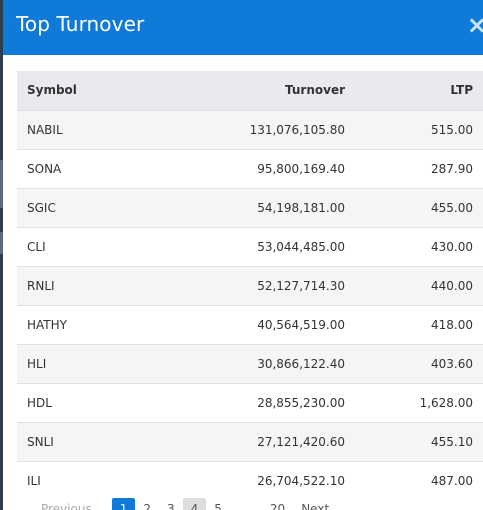  Describe the element at coordinates (34, 480) in the screenshot. I see `cell-symbol: ILI` at that location.